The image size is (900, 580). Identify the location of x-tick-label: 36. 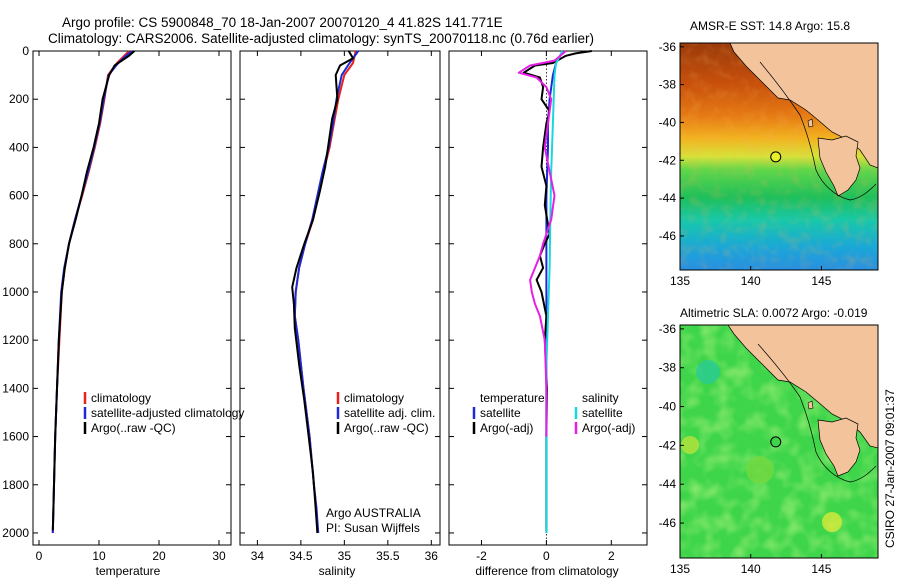
(432, 556).